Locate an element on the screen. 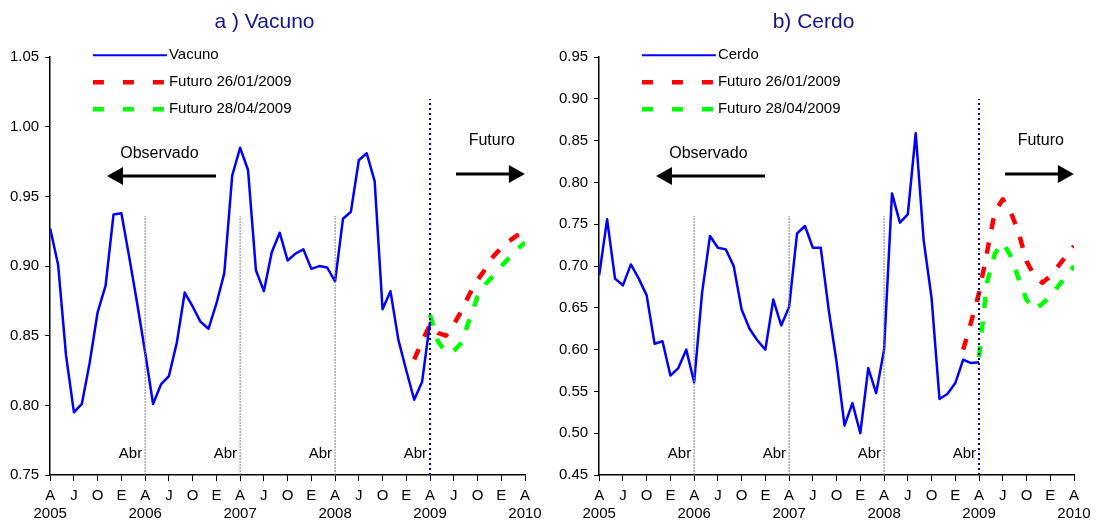 This screenshot has height=531, width=1099. chart-title: a ) Vacuno is located at coordinates (264, 21).